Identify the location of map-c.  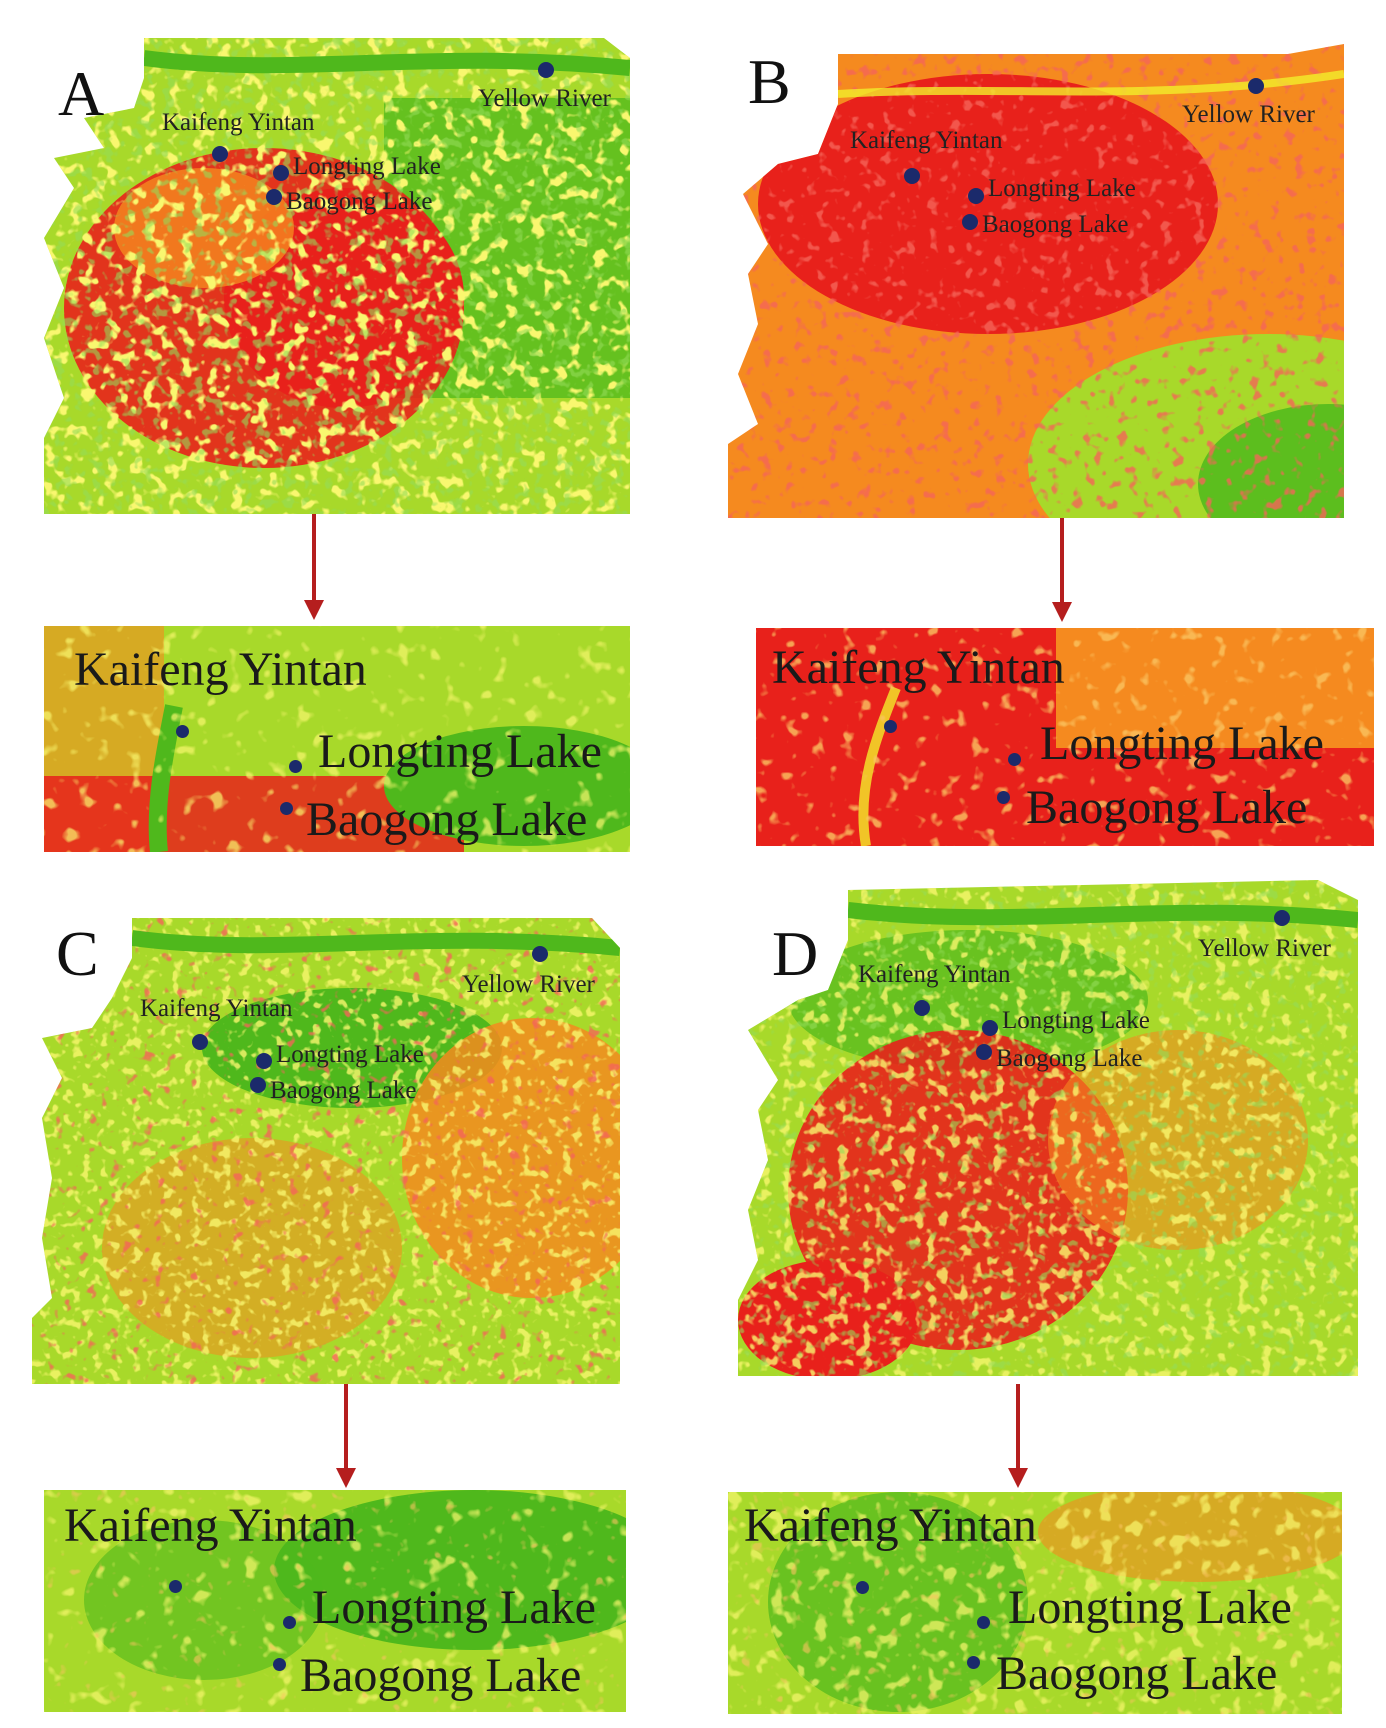
(326, 1151).